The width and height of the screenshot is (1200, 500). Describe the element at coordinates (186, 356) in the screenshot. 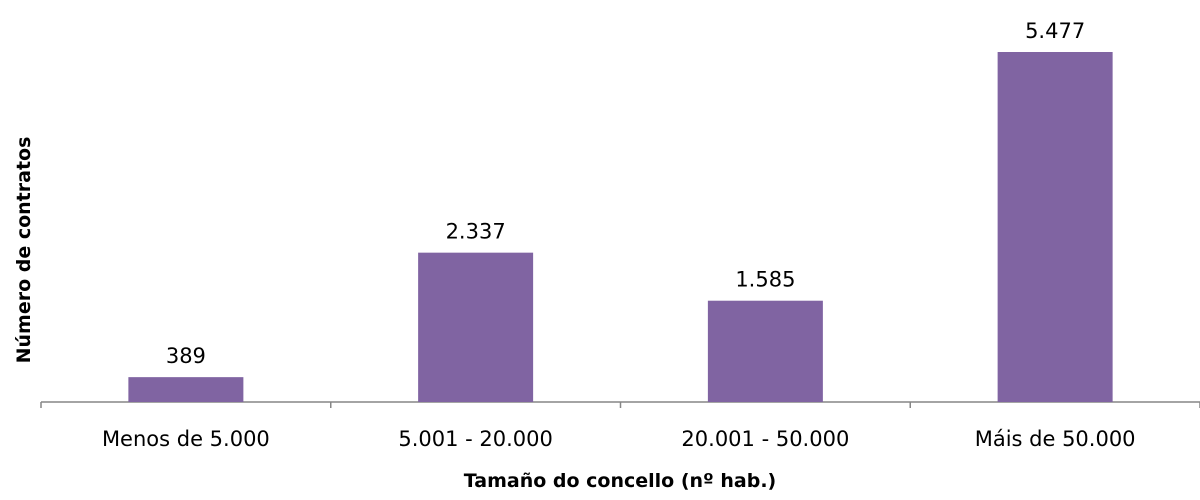

I see `data-label: 389` at that location.